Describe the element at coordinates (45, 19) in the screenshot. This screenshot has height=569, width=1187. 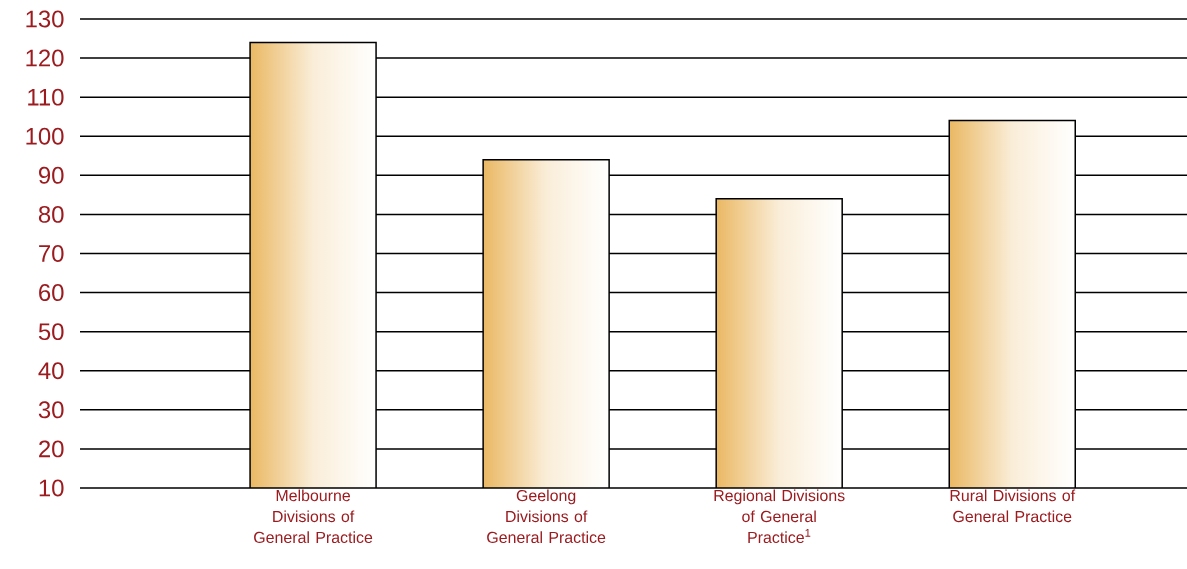
I see `y-tick-label: 130` at that location.